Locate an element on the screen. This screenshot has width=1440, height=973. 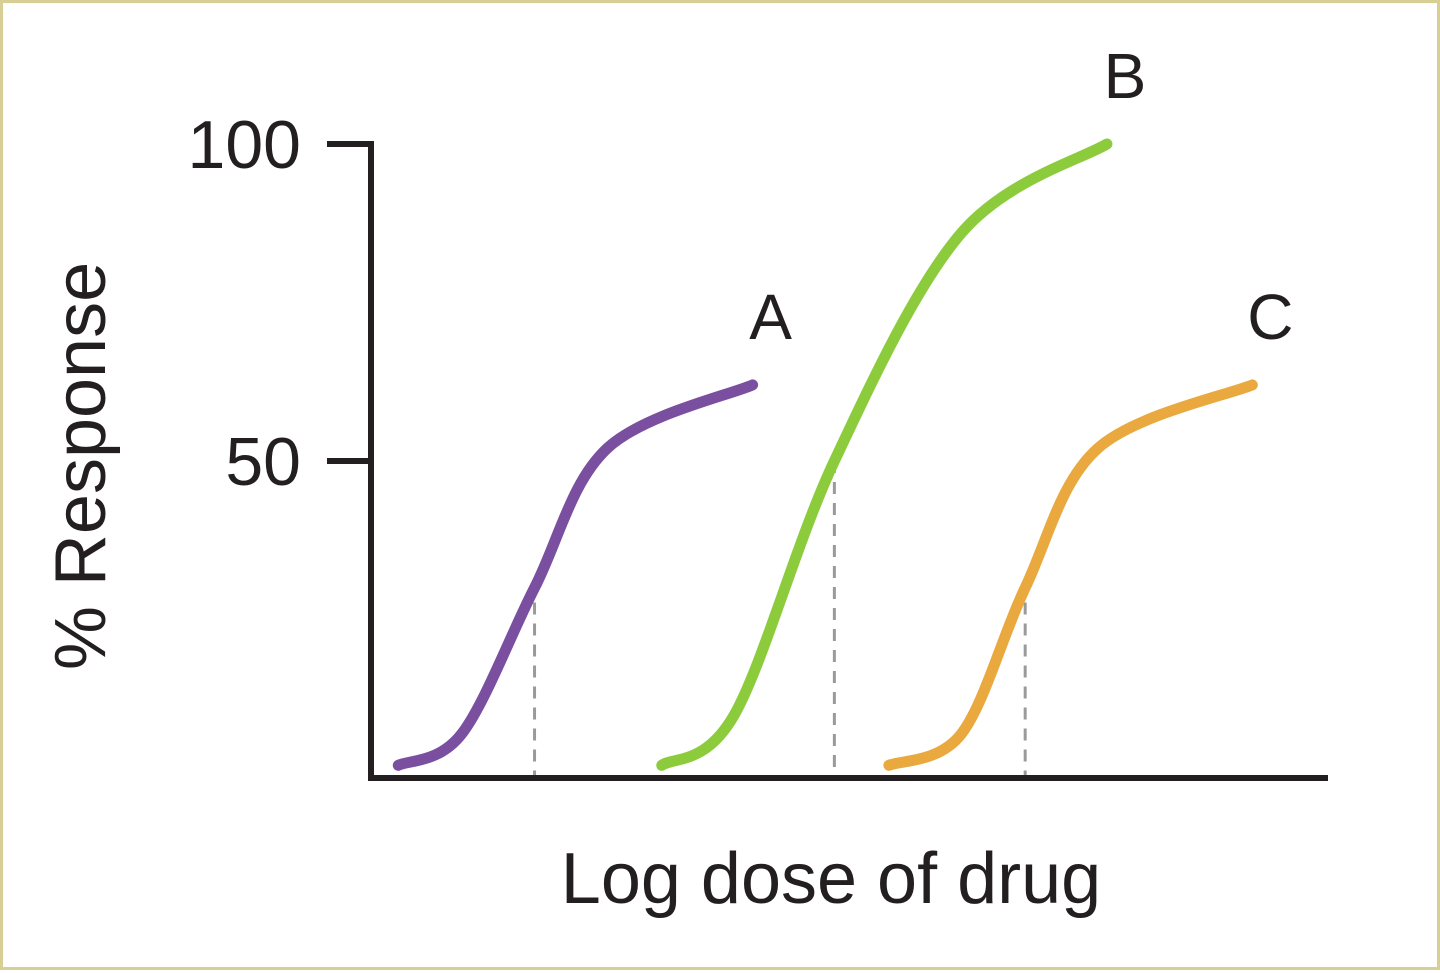
series-curve-a is located at coordinates (575, 575).